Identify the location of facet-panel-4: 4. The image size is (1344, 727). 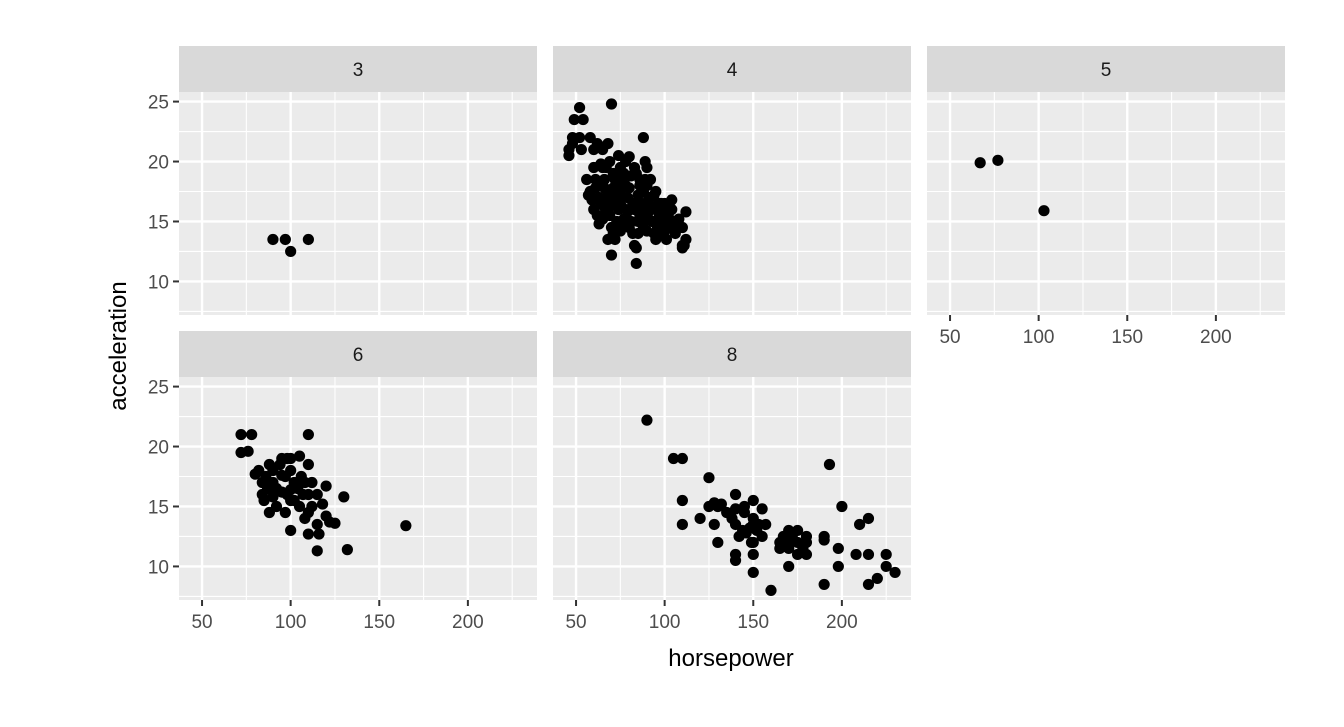
(732, 180).